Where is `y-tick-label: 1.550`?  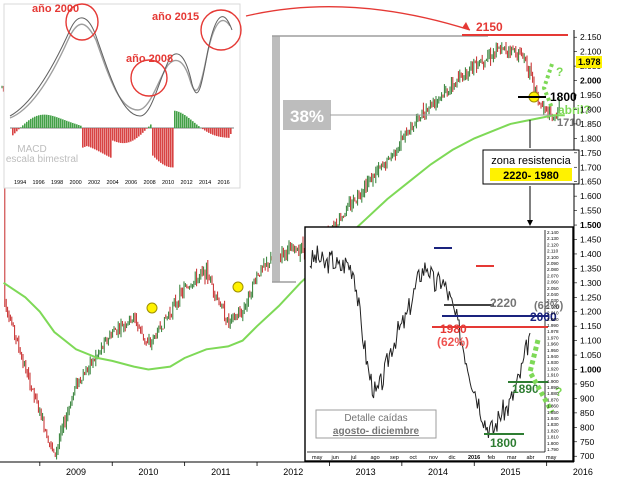
y-tick-label: 1.550 is located at coordinates (591, 211).